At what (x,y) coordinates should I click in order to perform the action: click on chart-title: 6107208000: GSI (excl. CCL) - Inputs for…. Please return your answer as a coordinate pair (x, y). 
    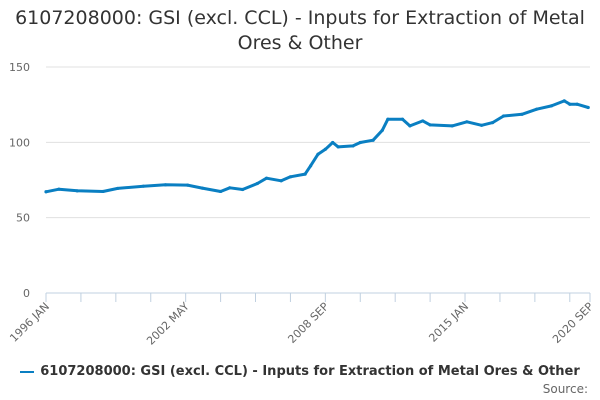
    Looking at the image, I should click on (300, 30).